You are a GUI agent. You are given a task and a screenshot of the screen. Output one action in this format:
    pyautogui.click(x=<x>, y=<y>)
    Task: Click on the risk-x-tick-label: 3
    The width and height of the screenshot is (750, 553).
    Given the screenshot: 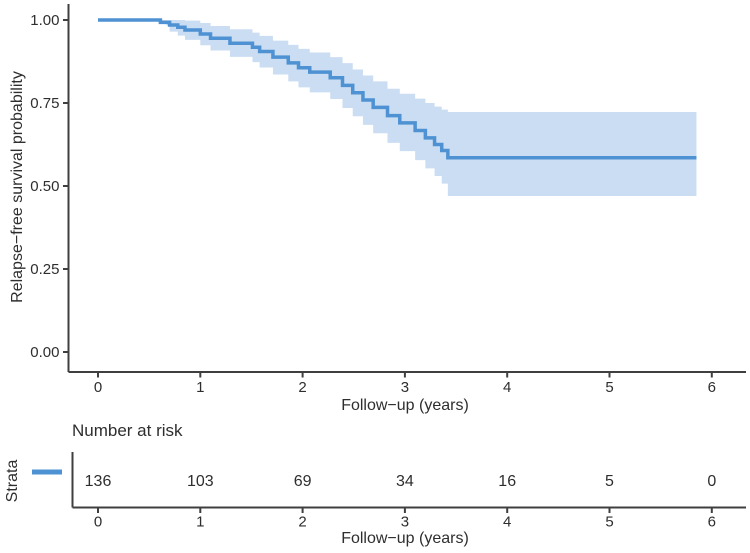 What is the action you would take?
    pyautogui.click(x=405, y=522)
    